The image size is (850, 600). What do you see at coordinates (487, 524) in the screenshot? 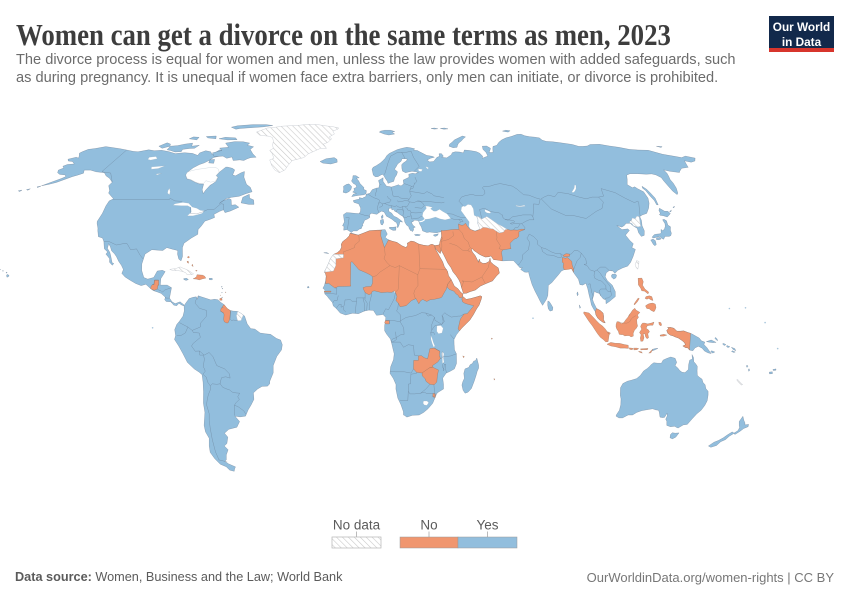
I see `svg-text: Yes` at bounding box center [487, 524].